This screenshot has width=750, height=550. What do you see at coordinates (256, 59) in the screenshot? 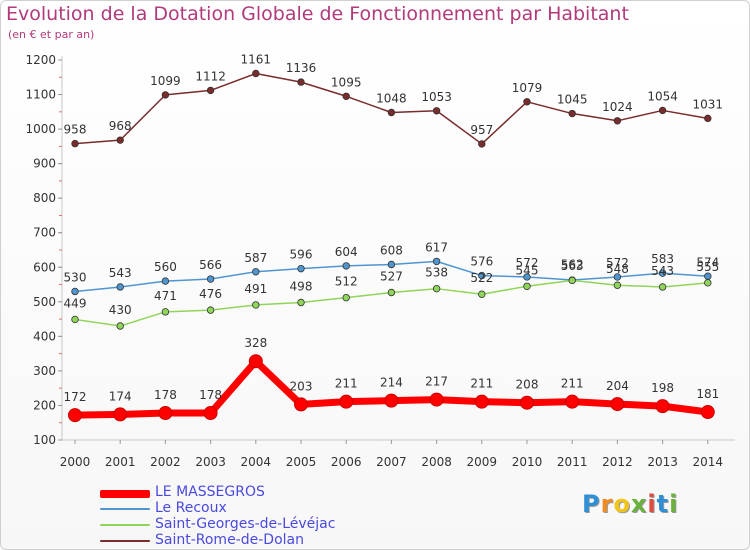
I see `data-label: 1161` at bounding box center [256, 59].